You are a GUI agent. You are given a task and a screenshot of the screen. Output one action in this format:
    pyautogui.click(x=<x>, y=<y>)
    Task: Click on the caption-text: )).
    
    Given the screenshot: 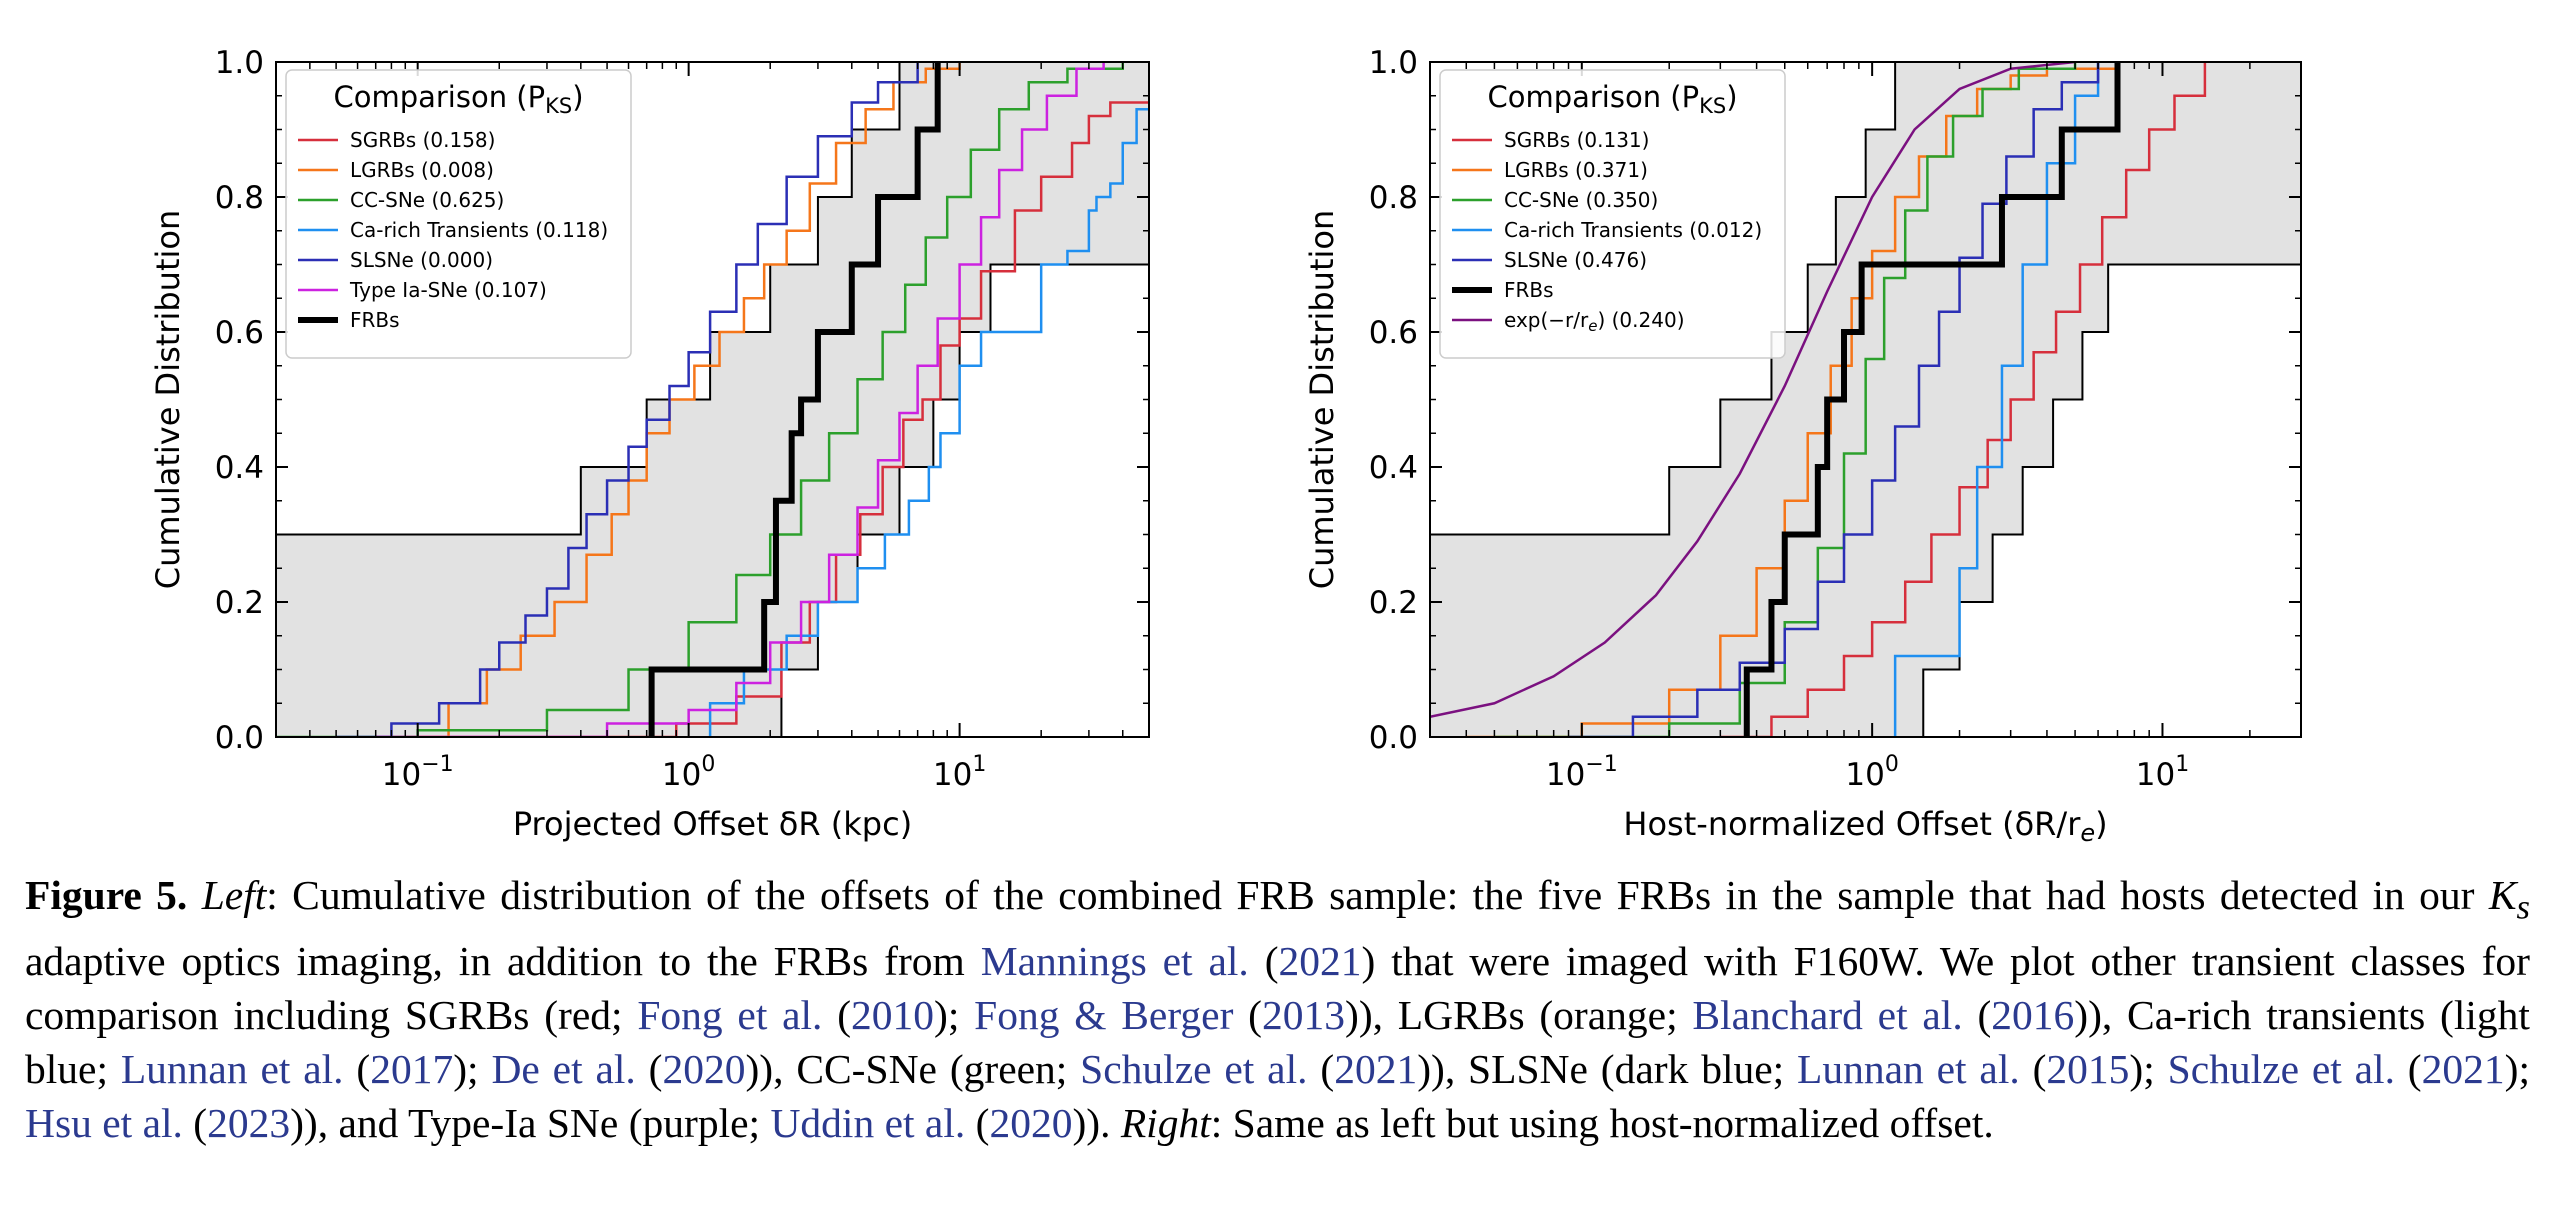 What is the action you would take?
    pyautogui.click(x=1096, y=1123)
    